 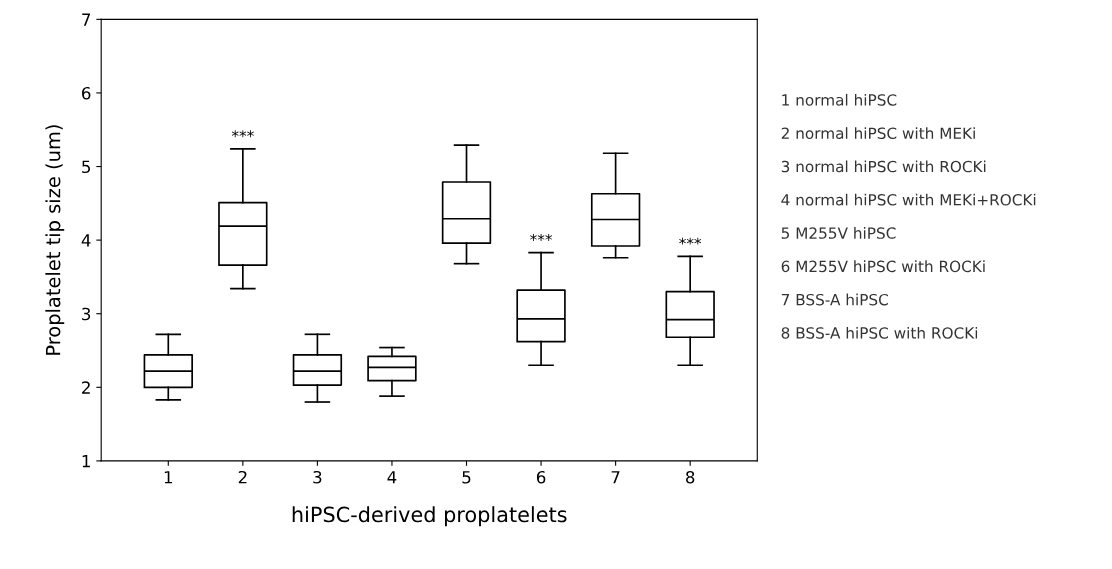 What do you see at coordinates (242, 477) in the screenshot?
I see `x-tick-label: 2` at bounding box center [242, 477].